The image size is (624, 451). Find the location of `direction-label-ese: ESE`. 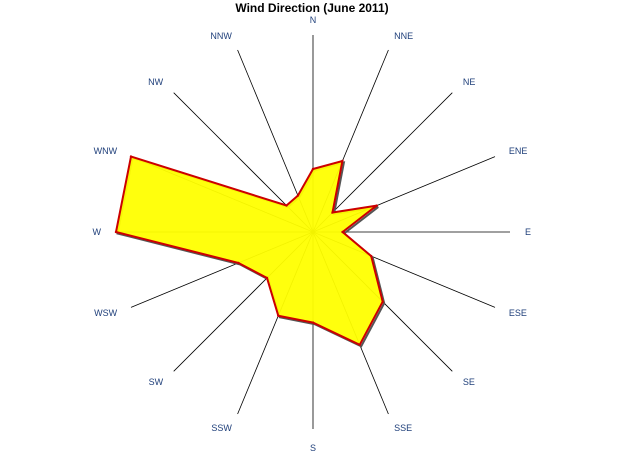

direction-label-ese: ESE is located at coordinates (518, 313).